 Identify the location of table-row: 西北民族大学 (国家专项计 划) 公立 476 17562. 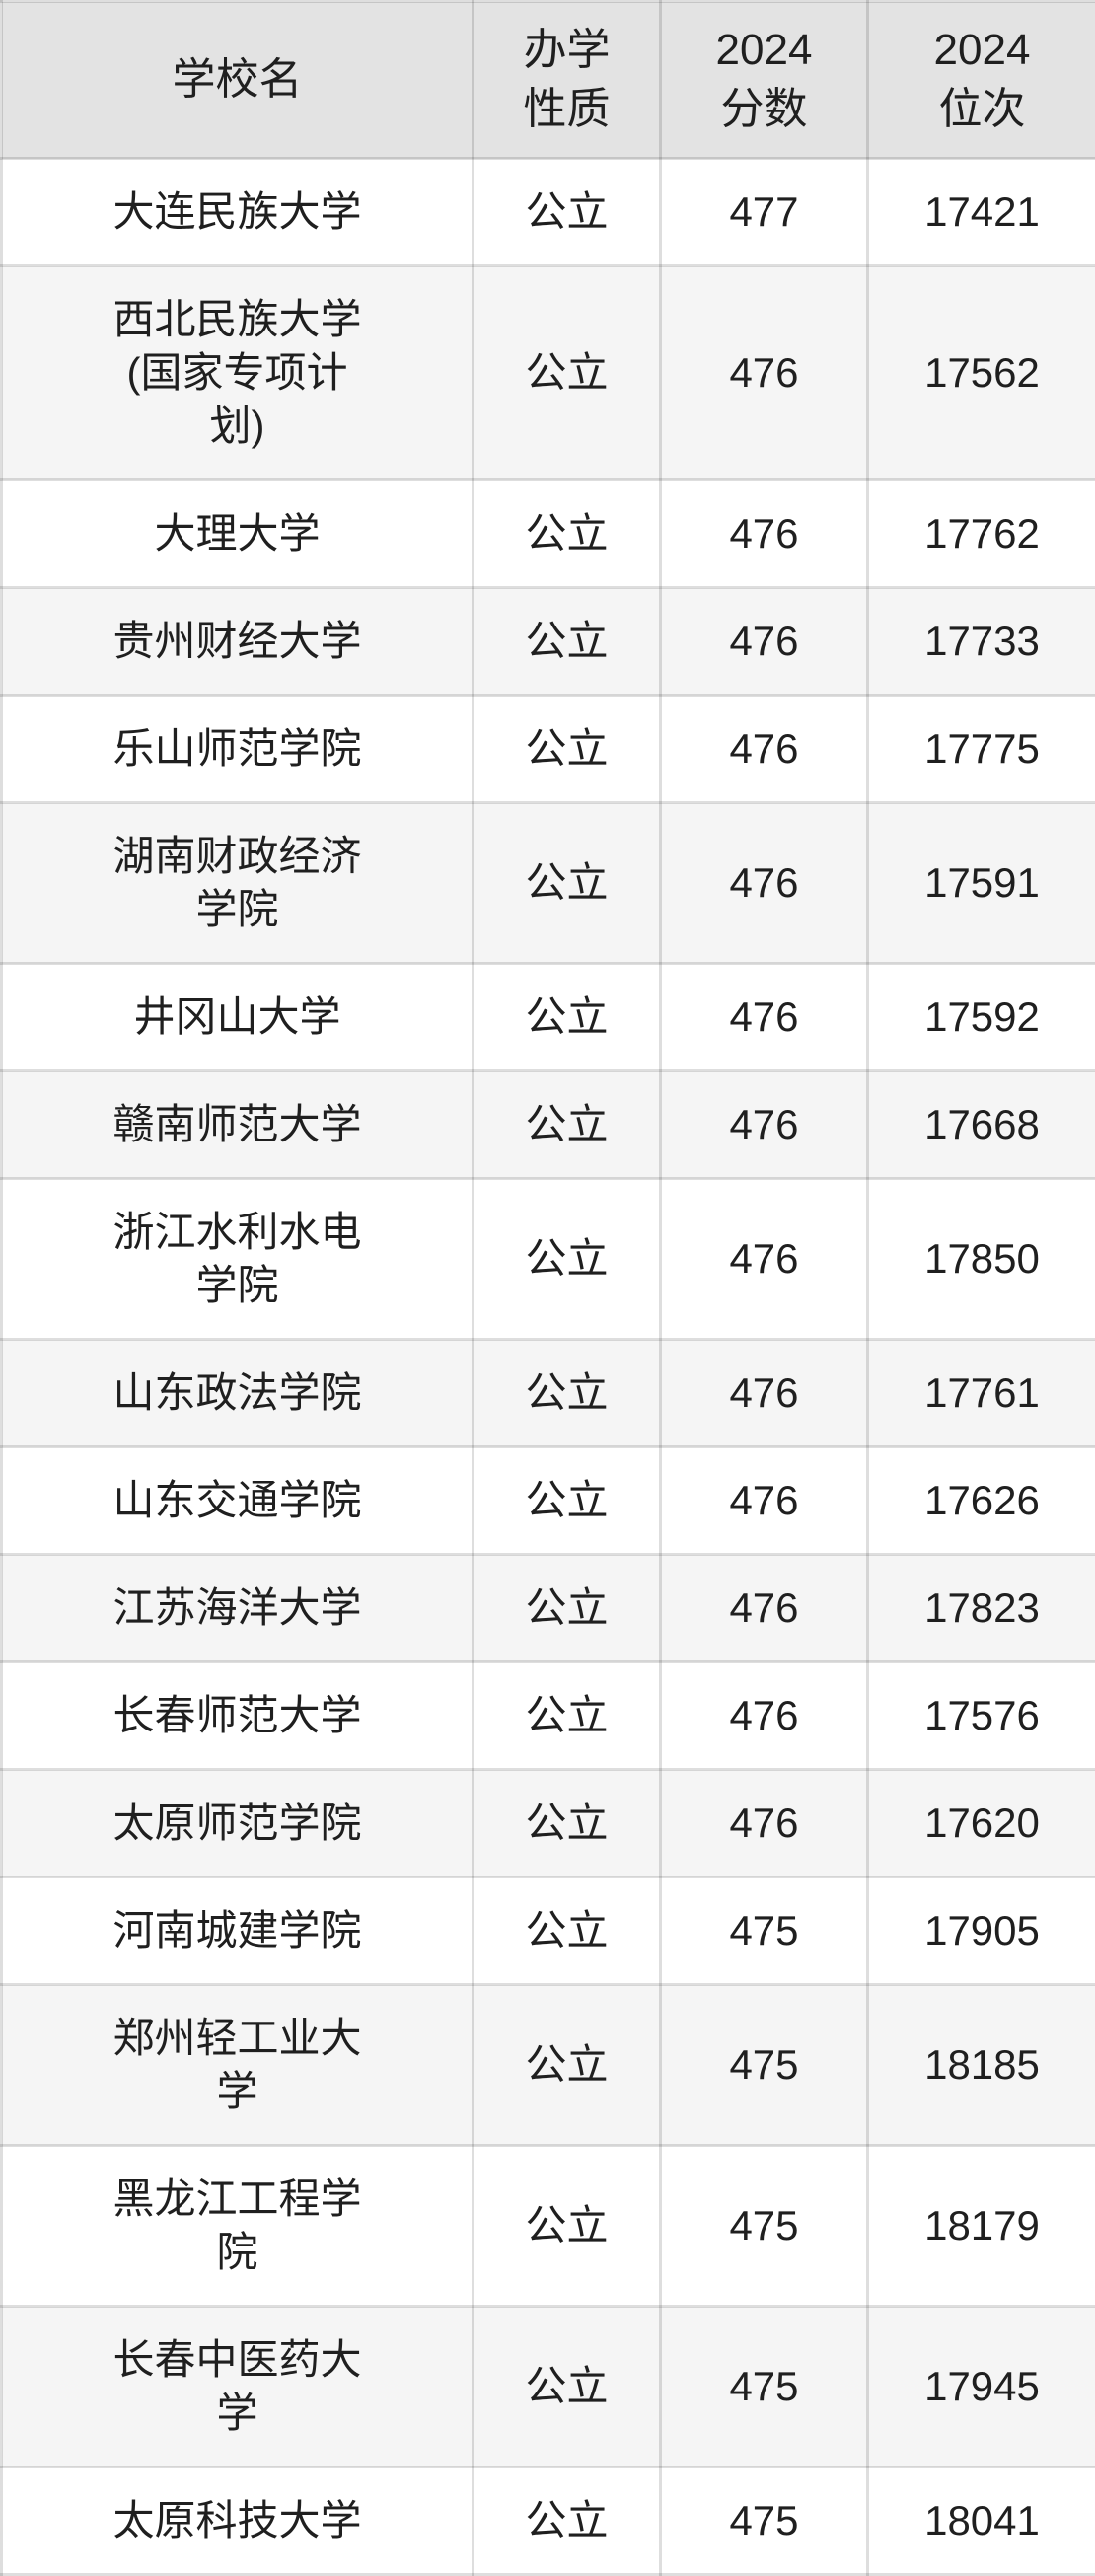
(548, 373).